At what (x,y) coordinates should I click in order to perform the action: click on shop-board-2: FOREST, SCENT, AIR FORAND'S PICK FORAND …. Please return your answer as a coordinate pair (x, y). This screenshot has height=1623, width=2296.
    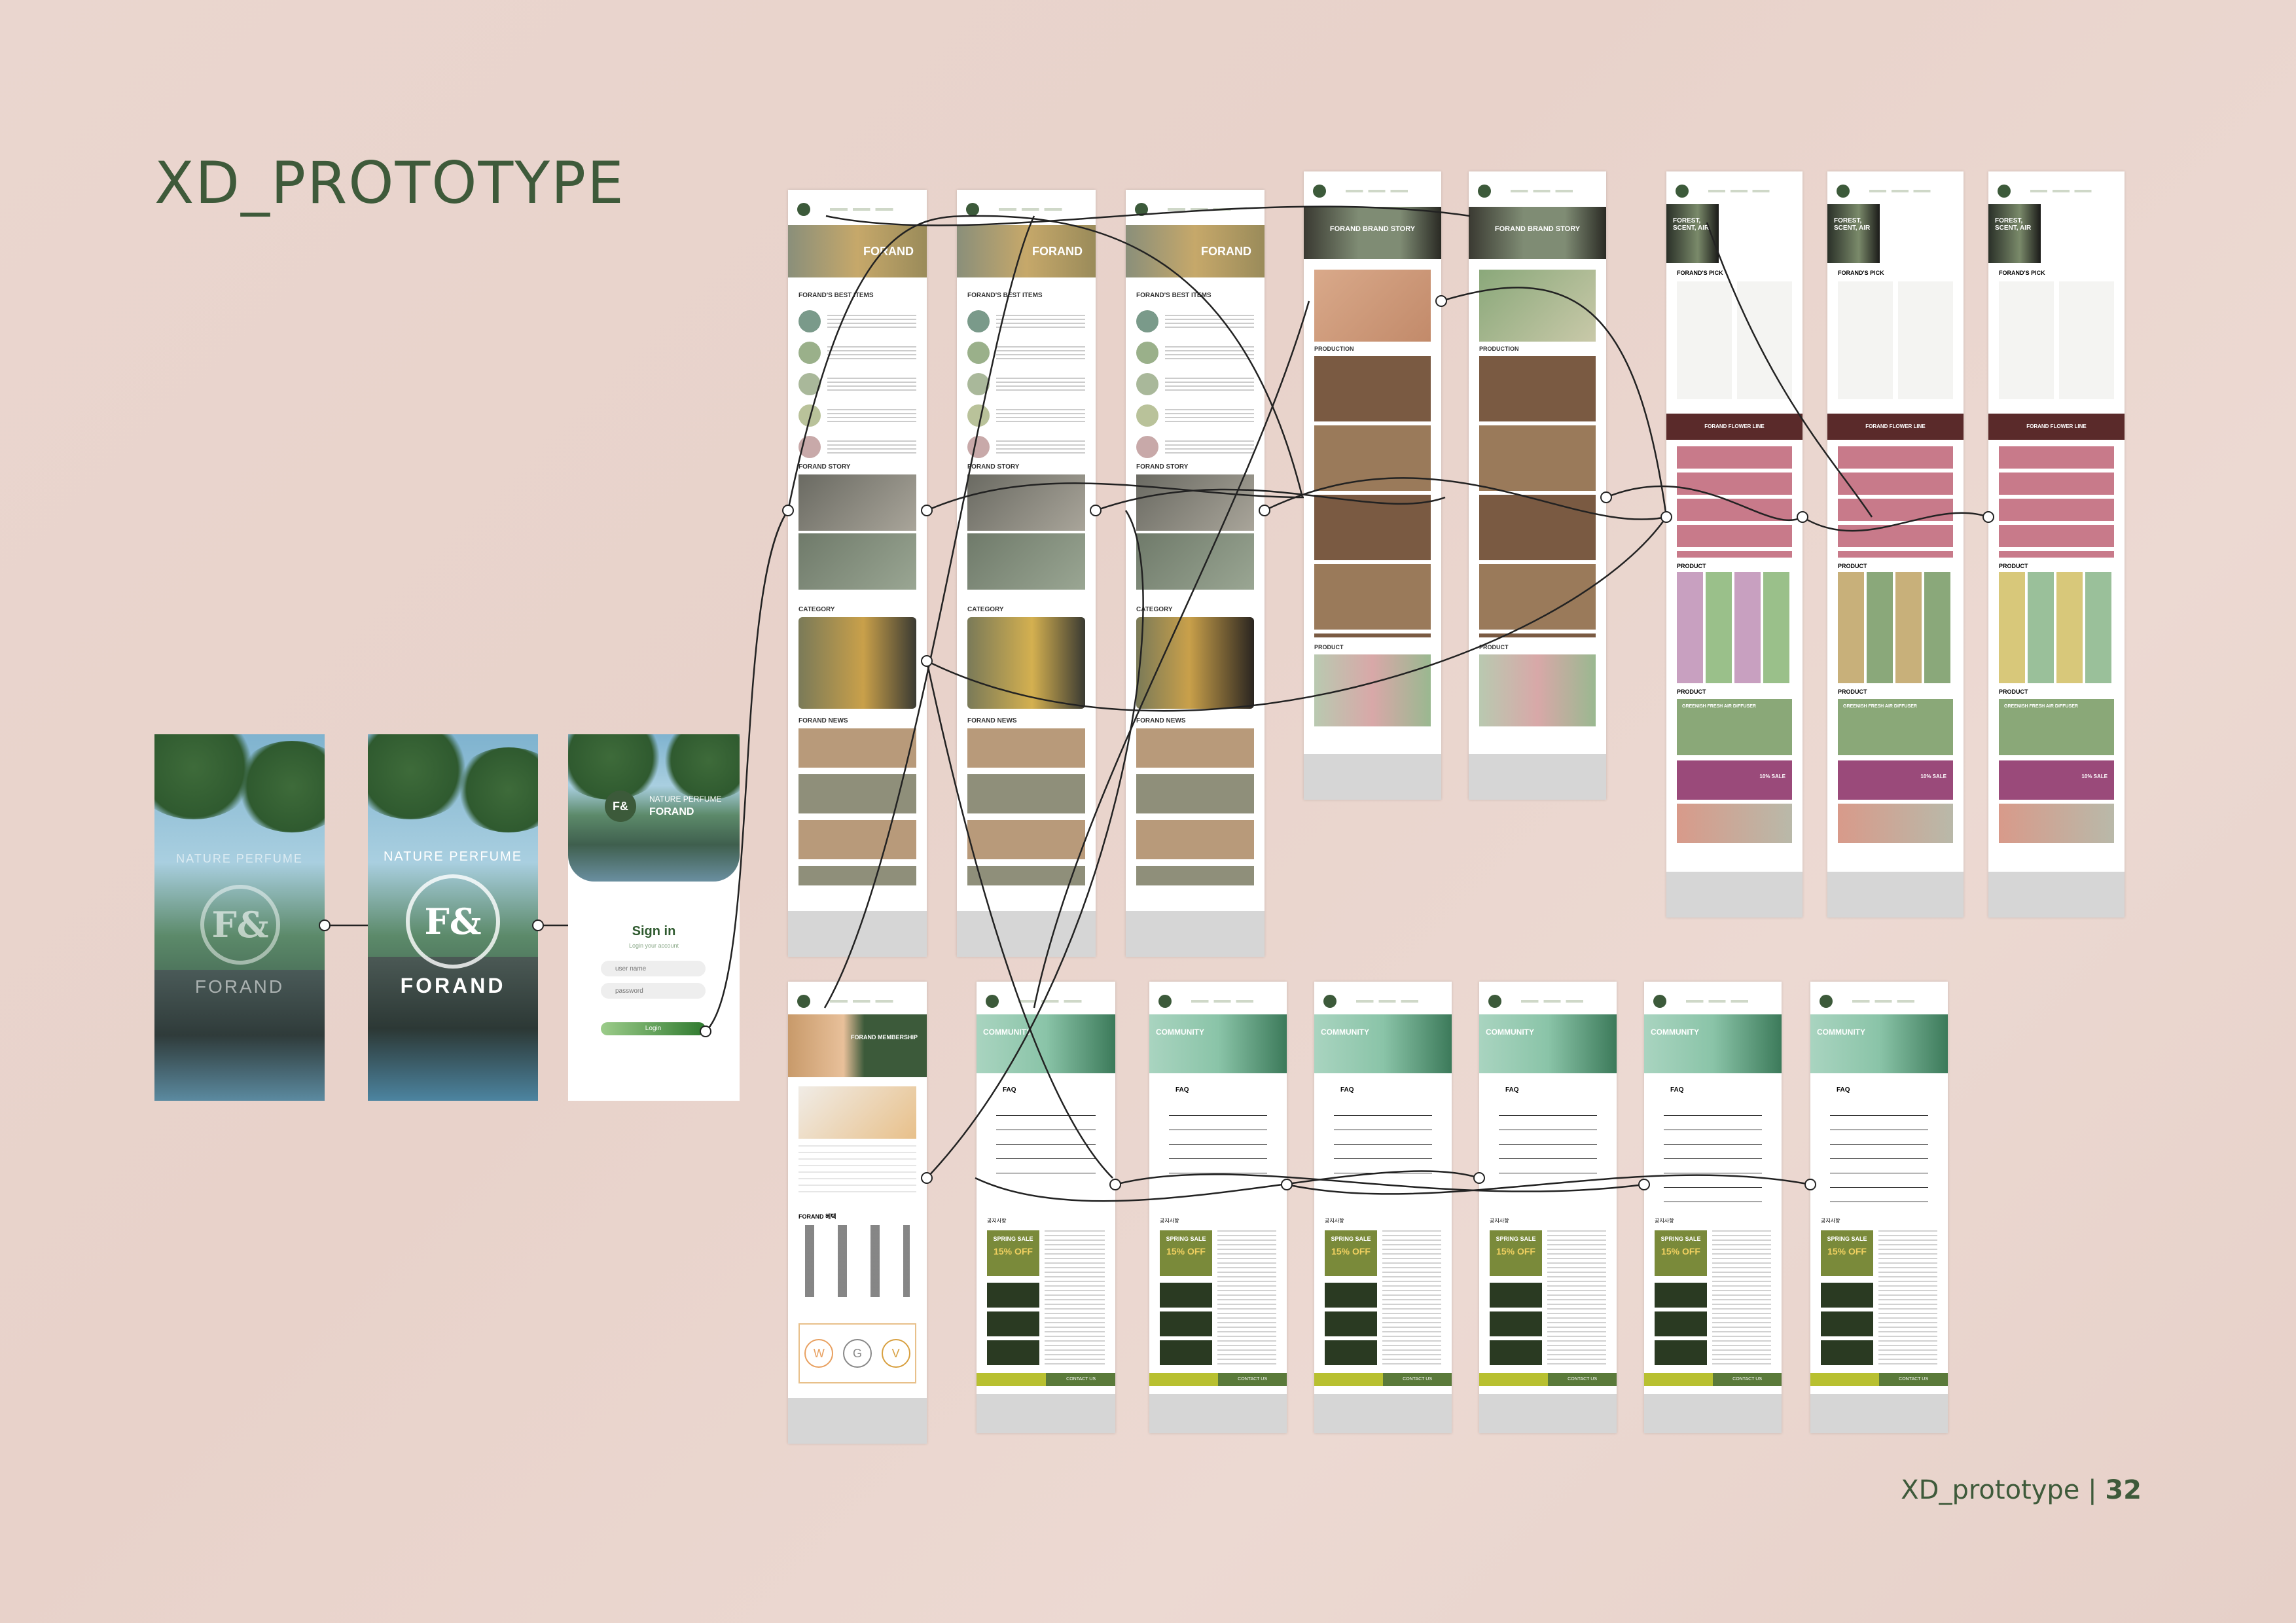
    Looking at the image, I should click on (1895, 544).